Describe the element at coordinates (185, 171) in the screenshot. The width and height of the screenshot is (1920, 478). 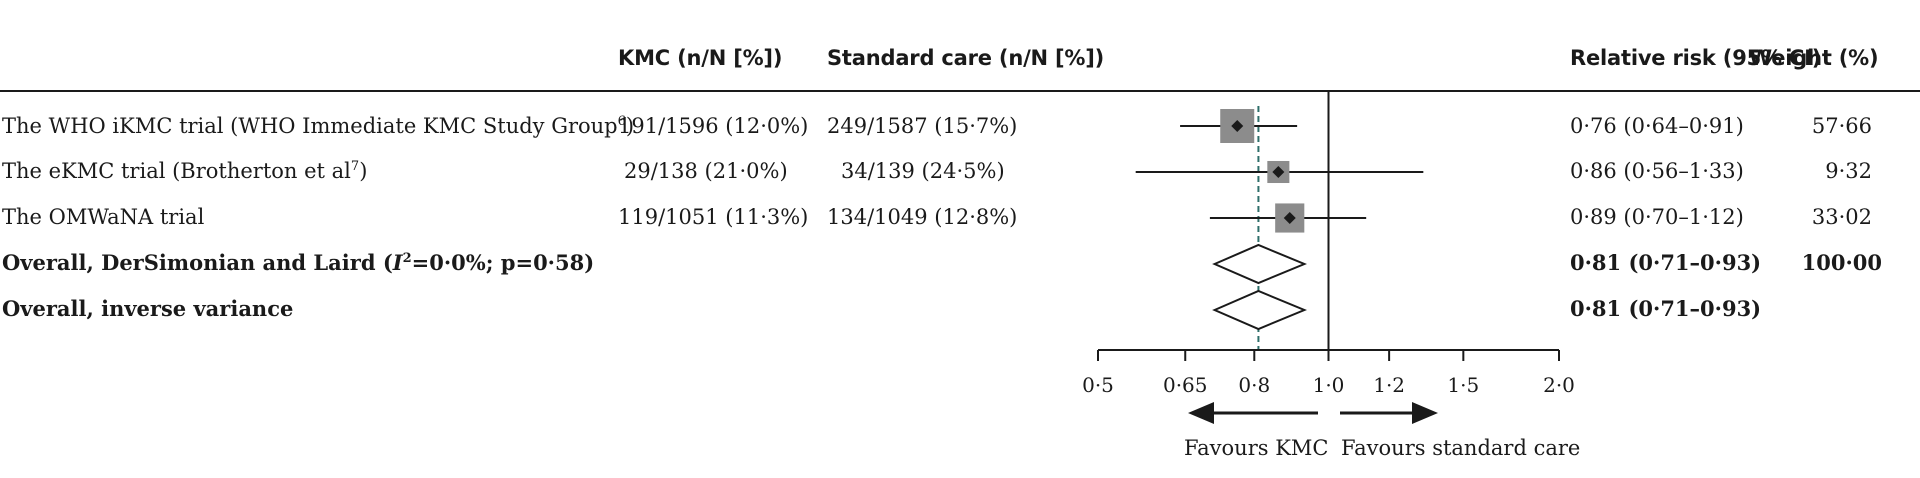
I see `study-label-ekmc: The eKMC trial (Brotherton et al7)` at that location.